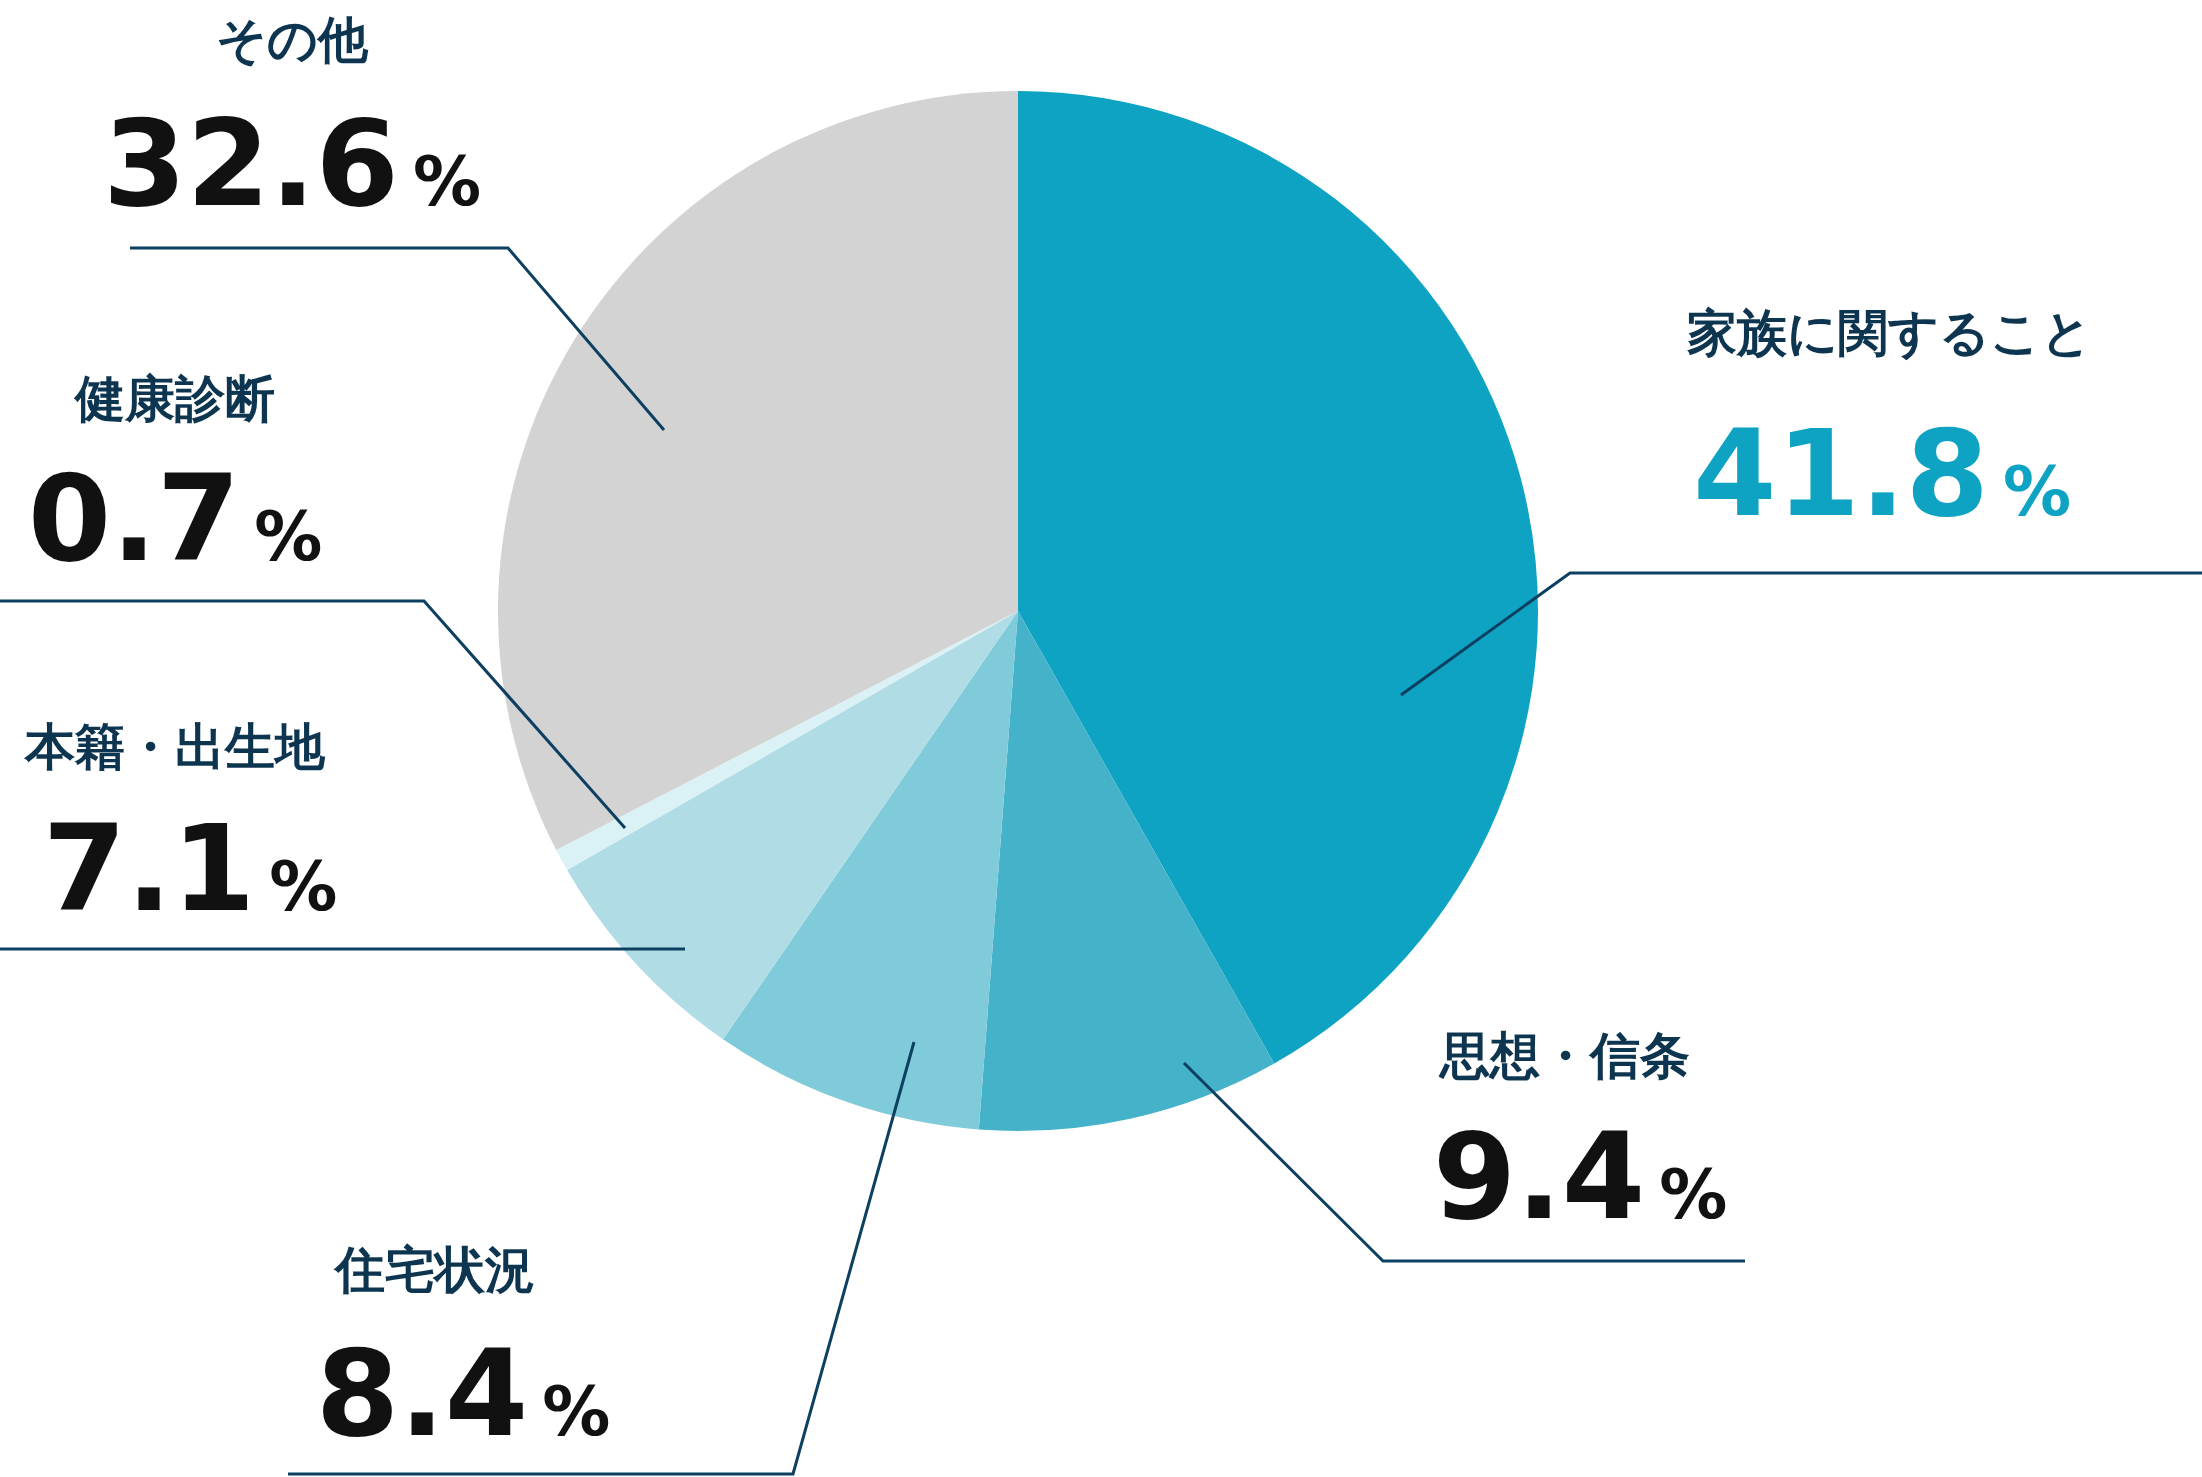 Image resolution: width=2202 pixels, height=1477 pixels. I want to click on data-label: 8.4%, so click(463, 1393).